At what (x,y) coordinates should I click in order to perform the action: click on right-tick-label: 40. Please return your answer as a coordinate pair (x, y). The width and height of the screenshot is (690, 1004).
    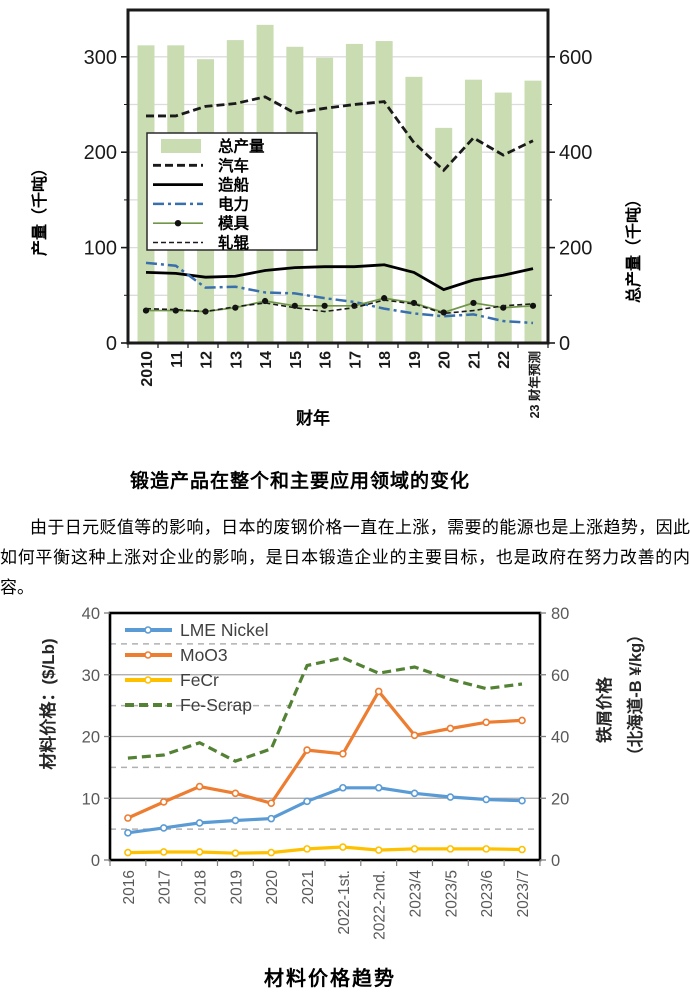
    Looking at the image, I should click on (560, 738).